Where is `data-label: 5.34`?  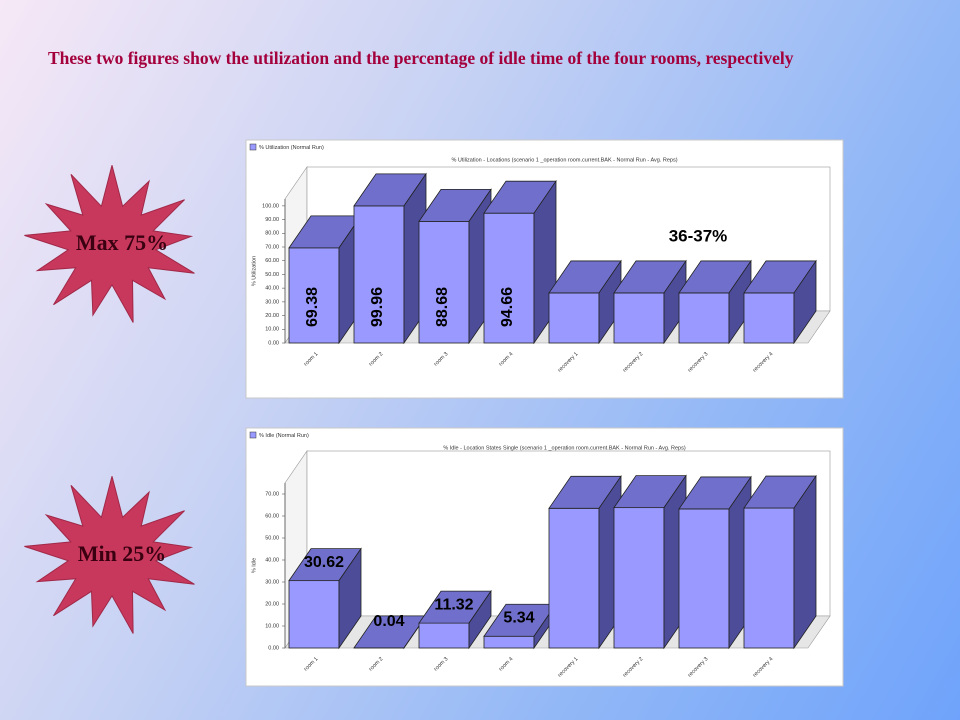 data-label: 5.34 is located at coordinates (518, 617).